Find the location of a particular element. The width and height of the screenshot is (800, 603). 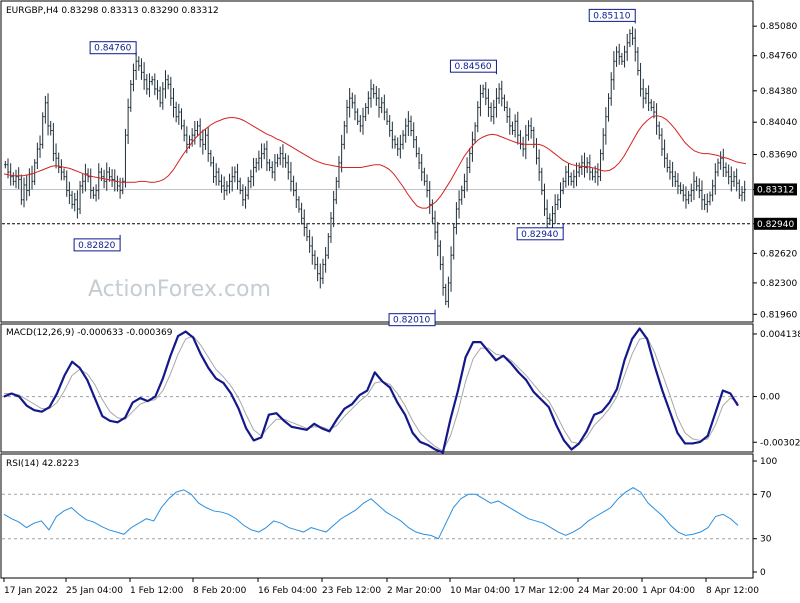

support-price-label: 0.82940 is located at coordinates (775, 223).